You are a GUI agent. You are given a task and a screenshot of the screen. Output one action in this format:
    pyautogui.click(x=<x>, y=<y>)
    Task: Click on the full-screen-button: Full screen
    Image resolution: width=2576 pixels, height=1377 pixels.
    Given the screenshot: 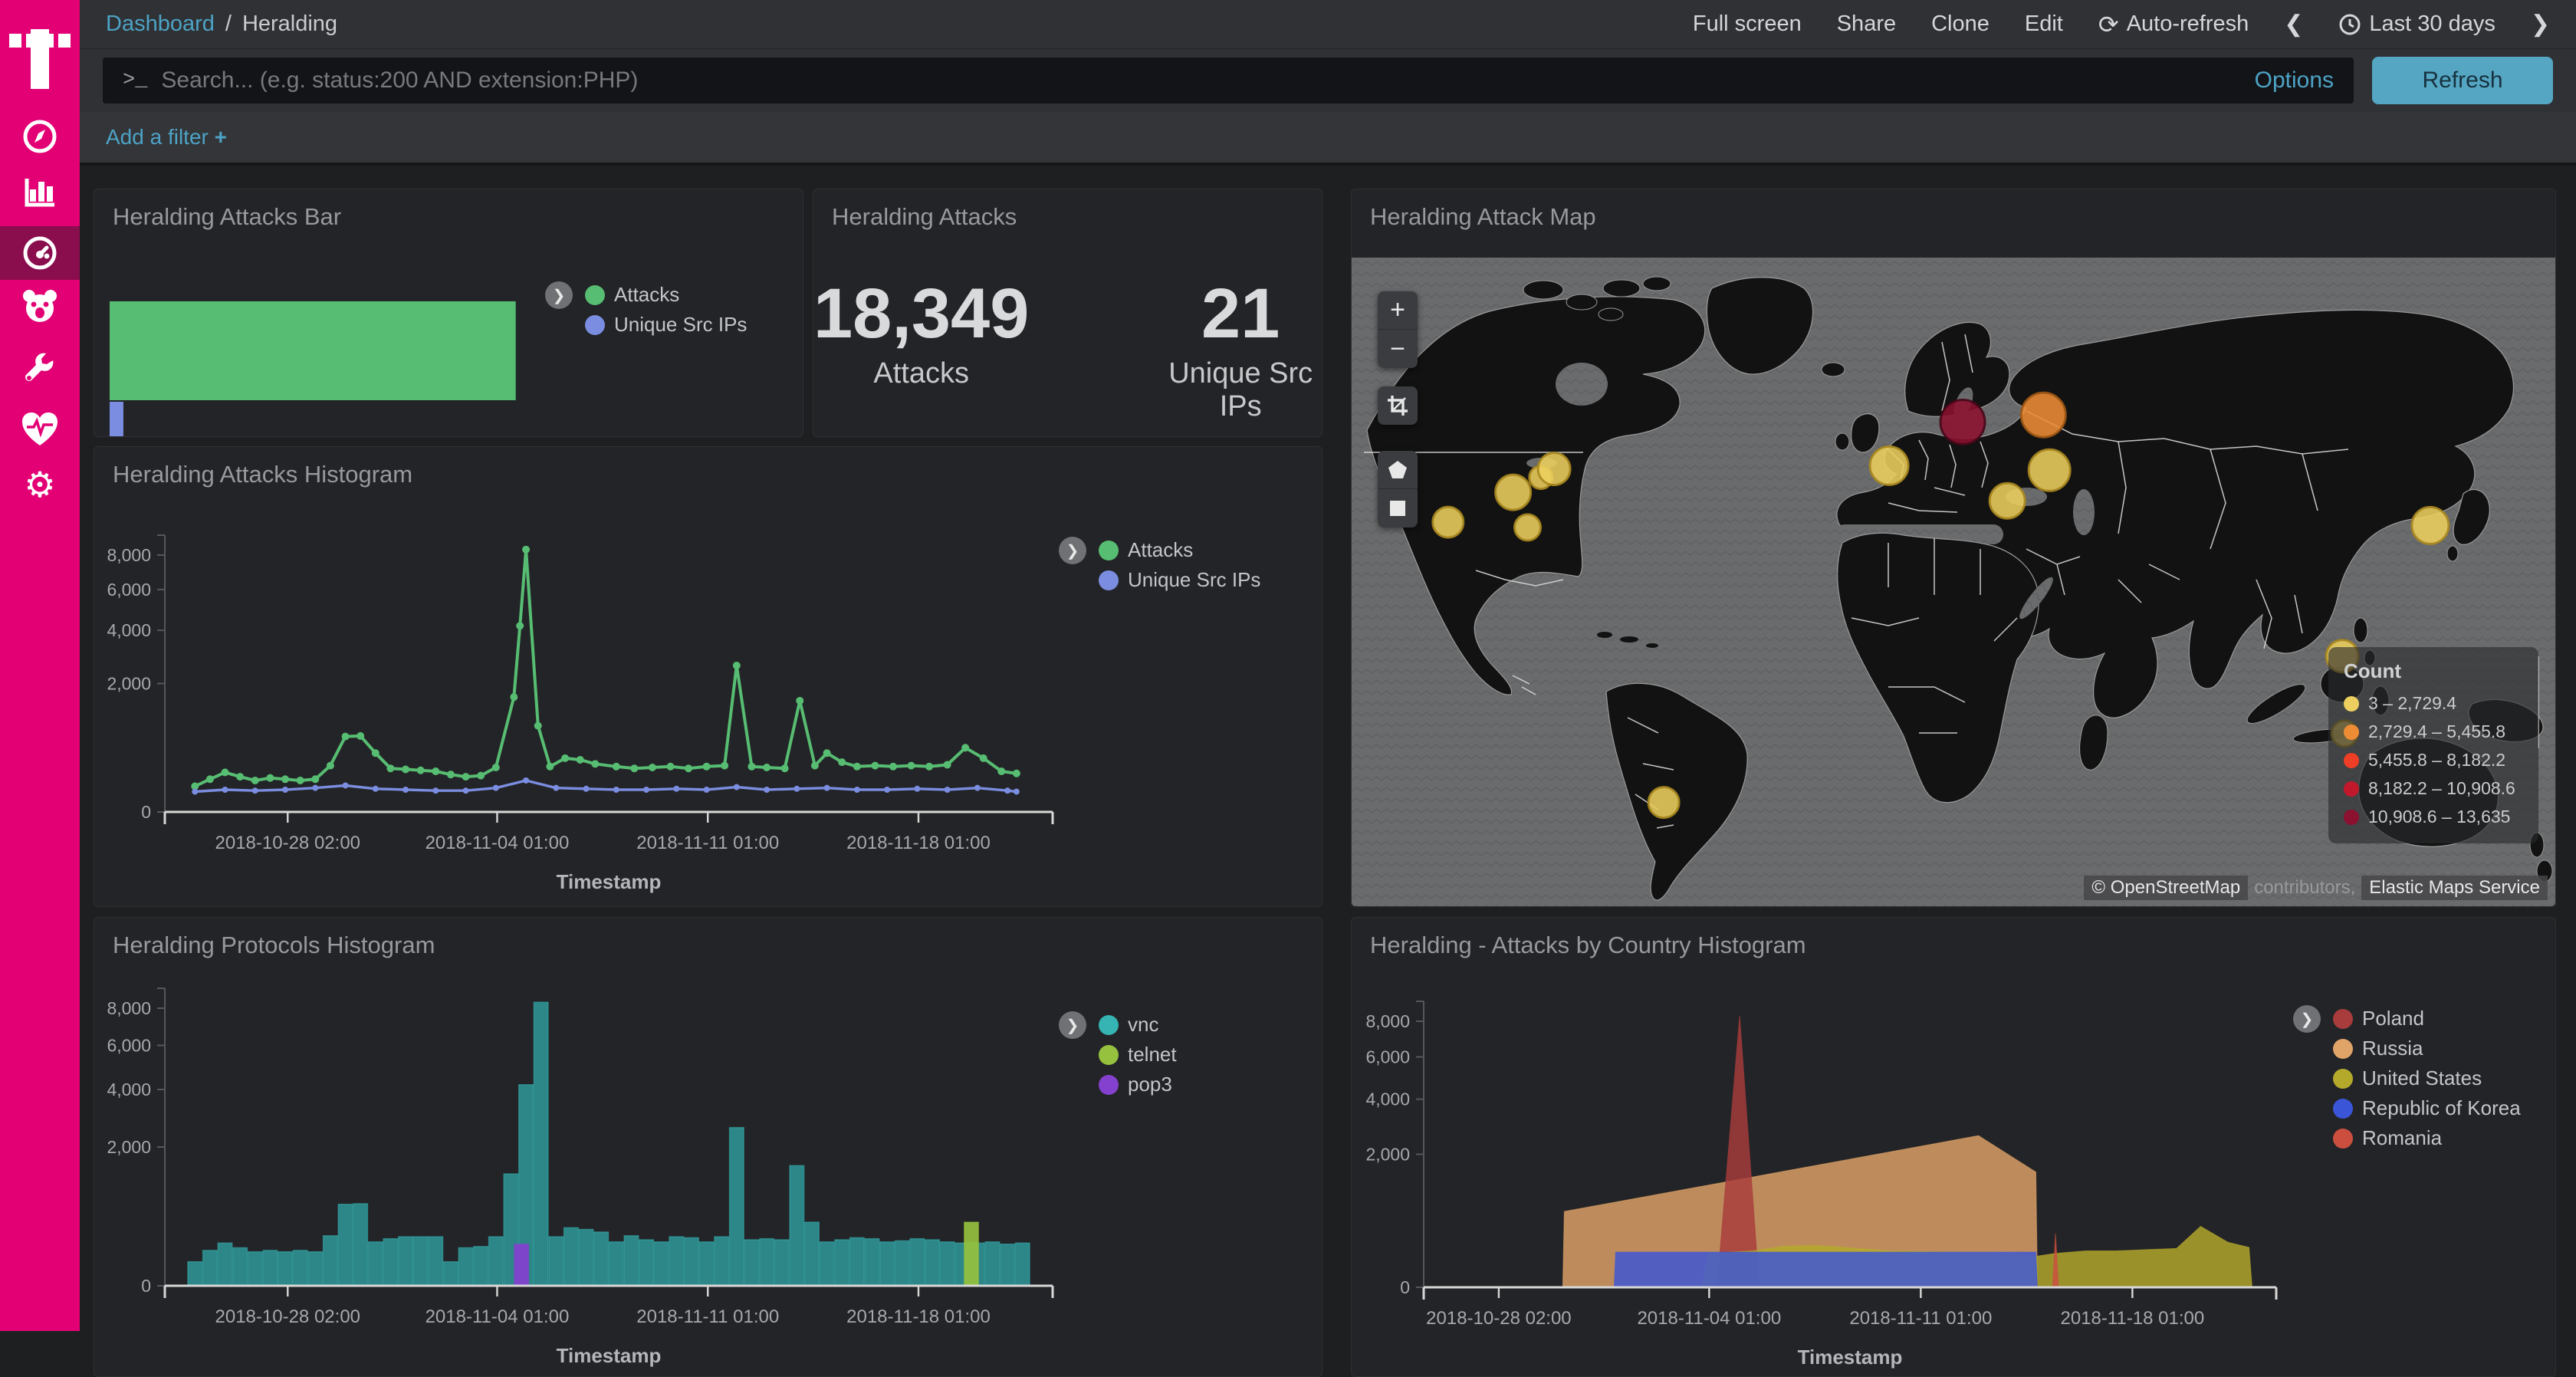 What is the action you would take?
    pyautogui.click(x=1747, y=25)
    